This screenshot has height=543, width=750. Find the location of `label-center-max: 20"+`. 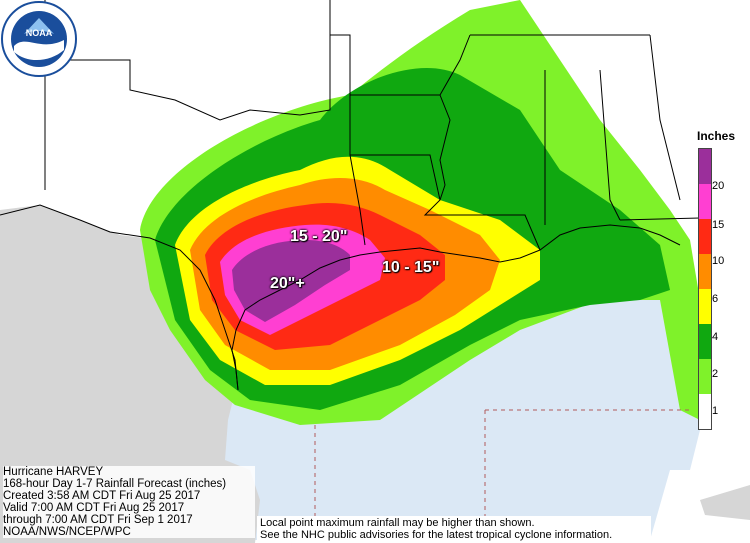

label-center-max: 20"+ is located at coordinates (287, 283).